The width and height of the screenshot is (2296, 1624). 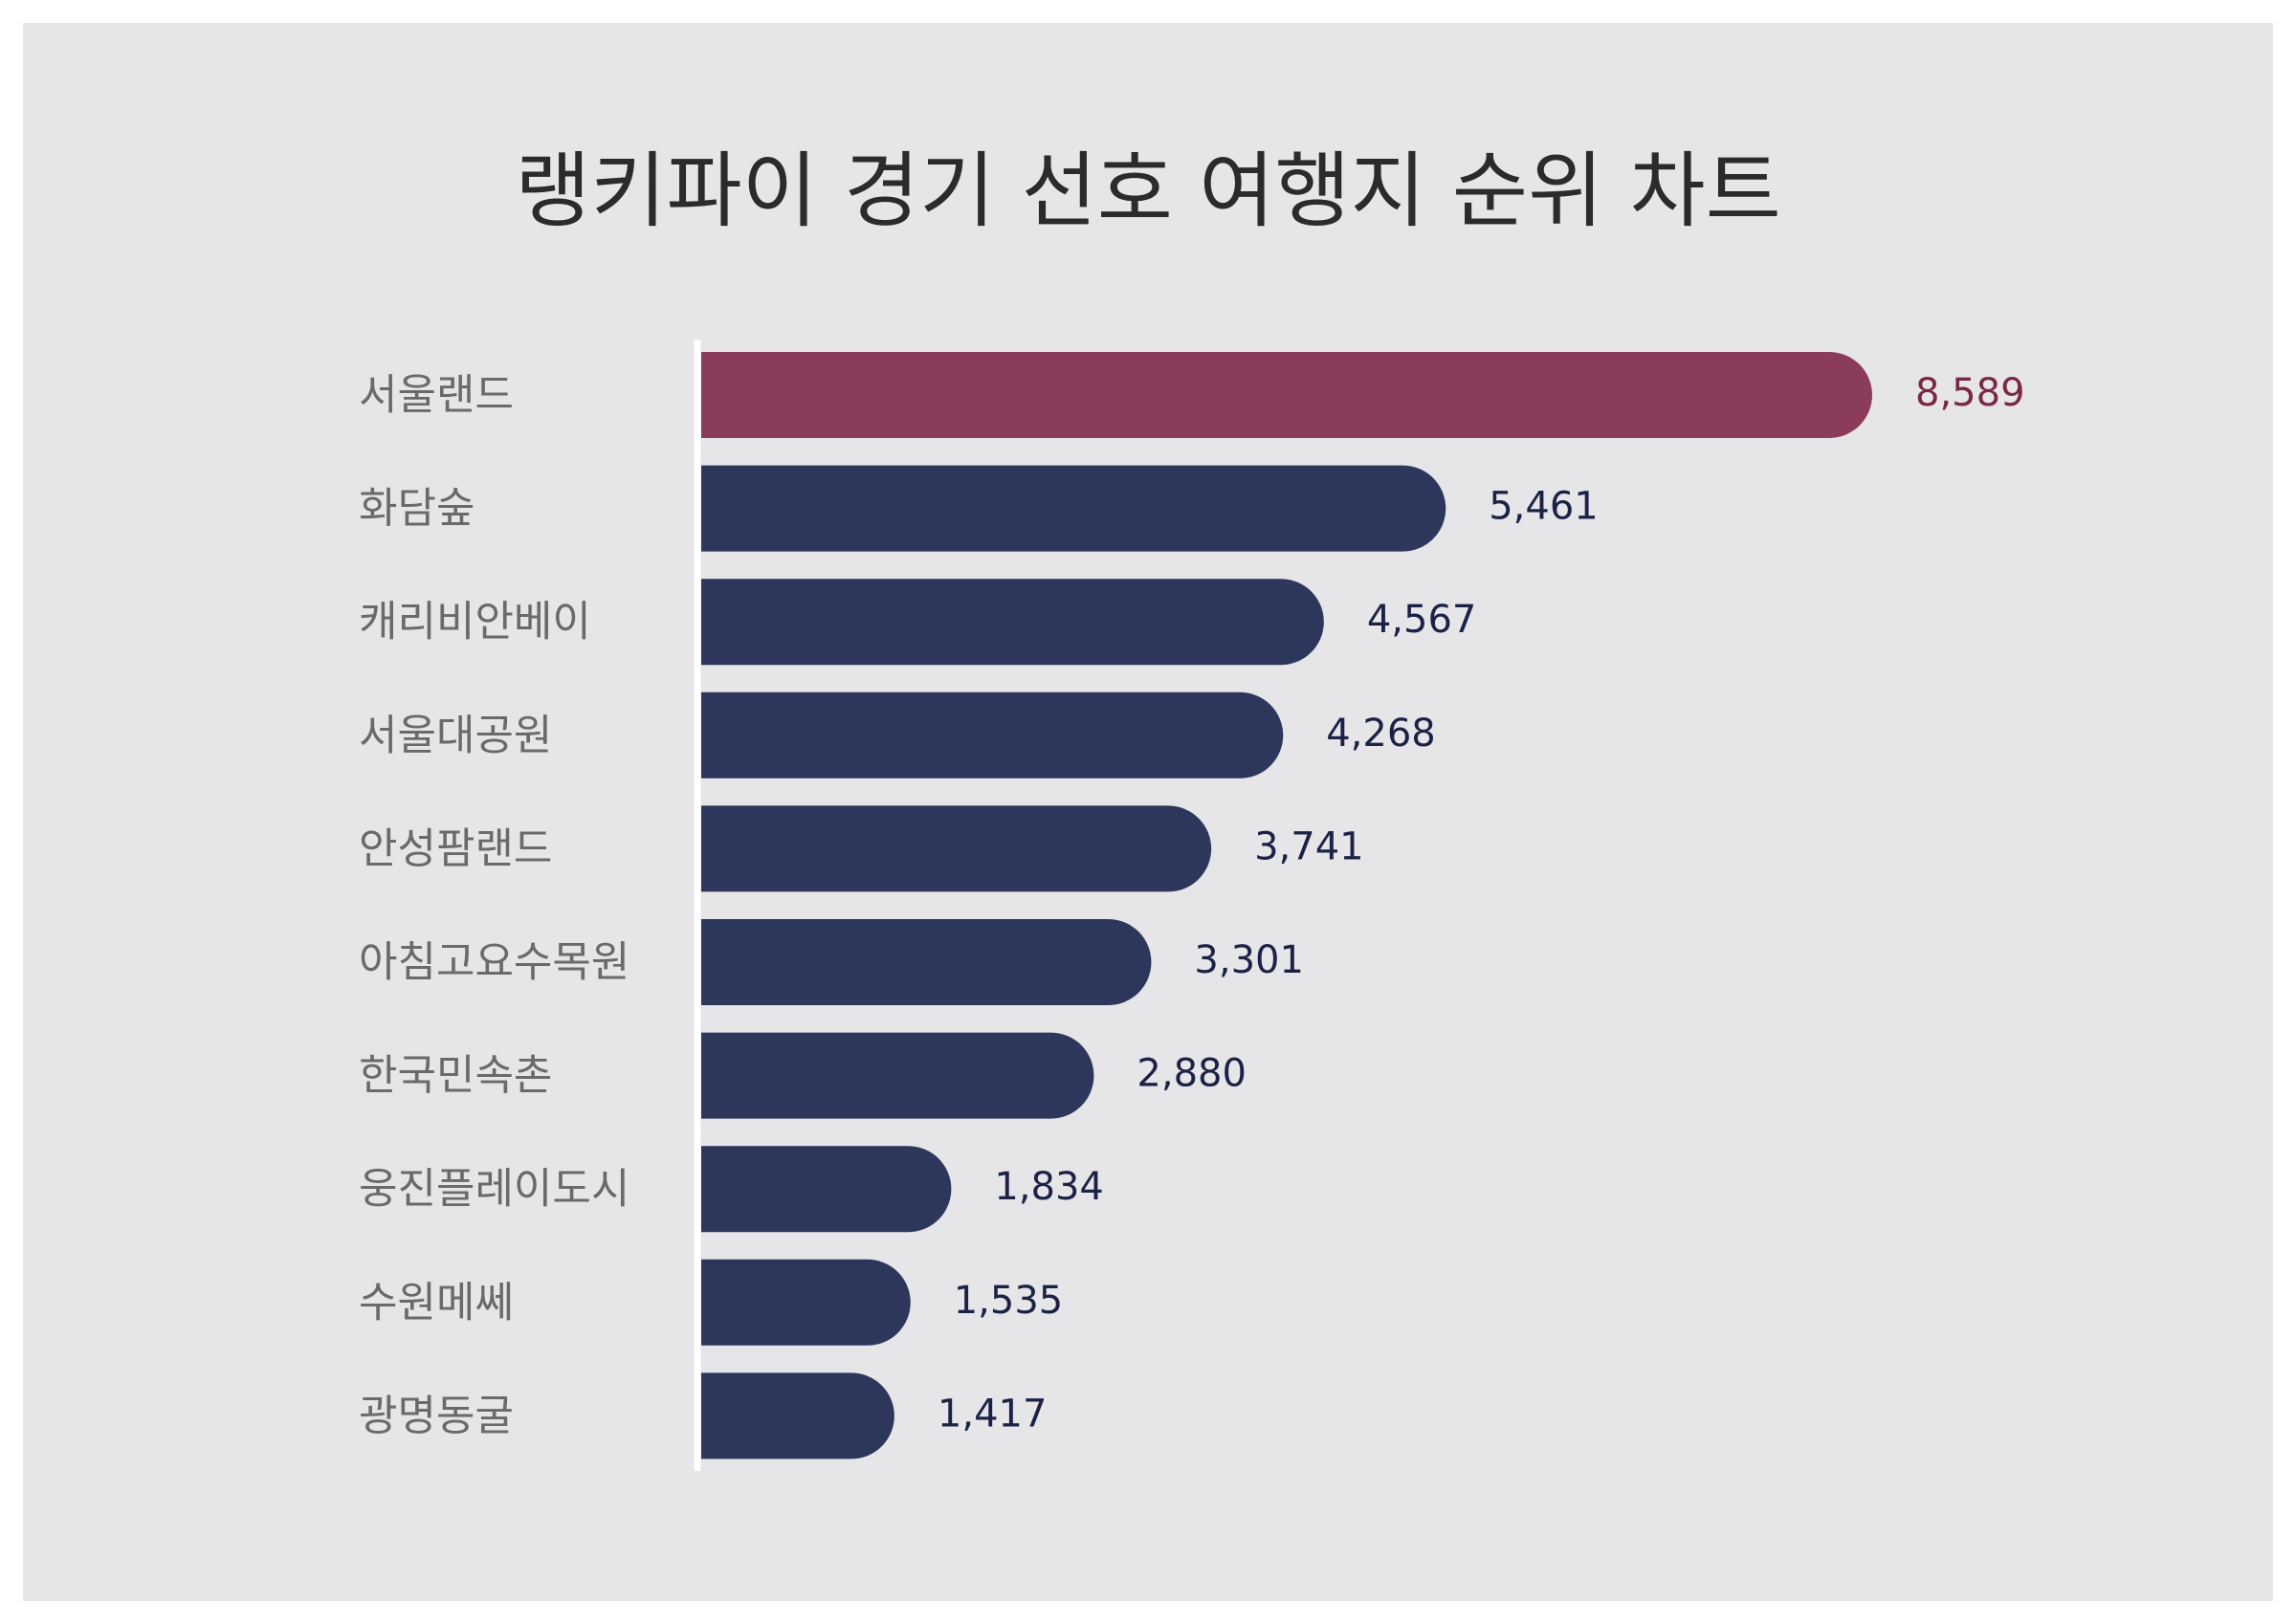 What do you see at coordinates (437, 1416) in the screenshot?
I see `category-label: 광명동굴` at bounding box center [437, 1416].